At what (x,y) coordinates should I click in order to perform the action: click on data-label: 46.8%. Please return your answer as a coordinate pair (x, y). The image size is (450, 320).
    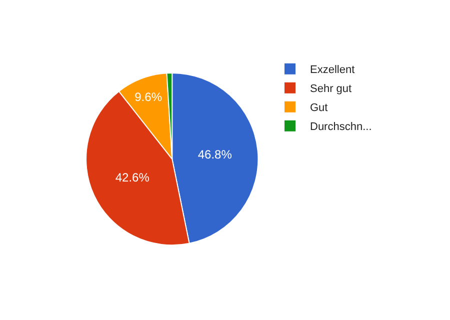
    Looking at the image, I should click on (215, 155).